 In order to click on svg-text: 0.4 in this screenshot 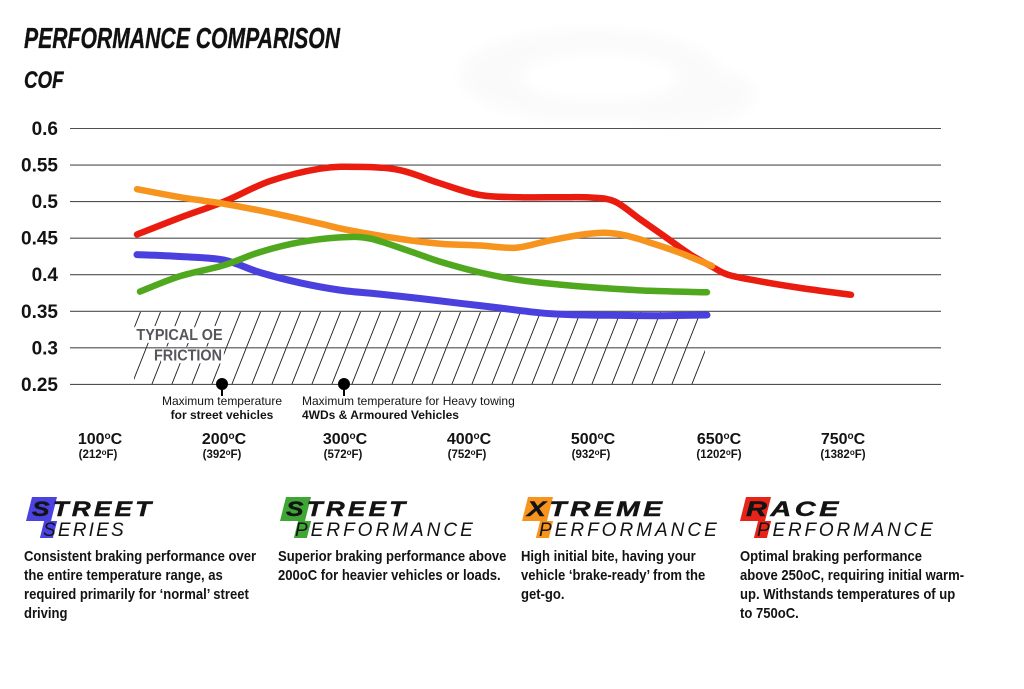, I will do `click(45, 275)`.